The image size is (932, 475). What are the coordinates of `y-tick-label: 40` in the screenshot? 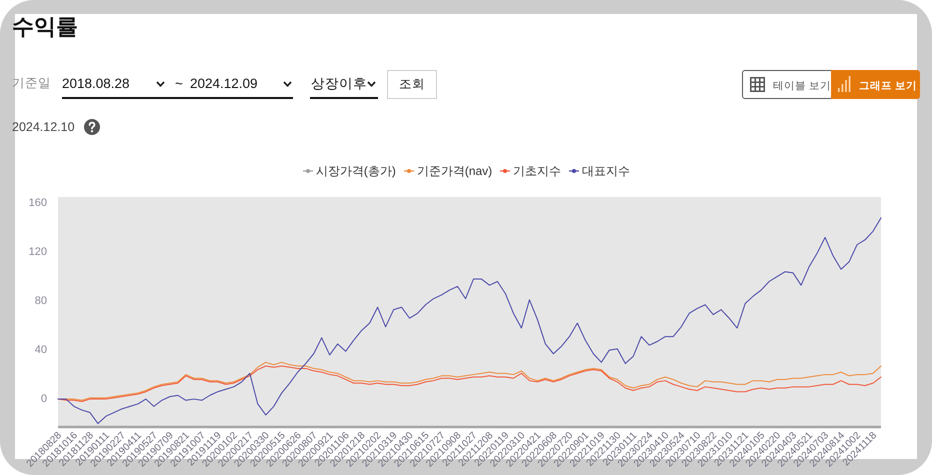 It's located at (40, 350).